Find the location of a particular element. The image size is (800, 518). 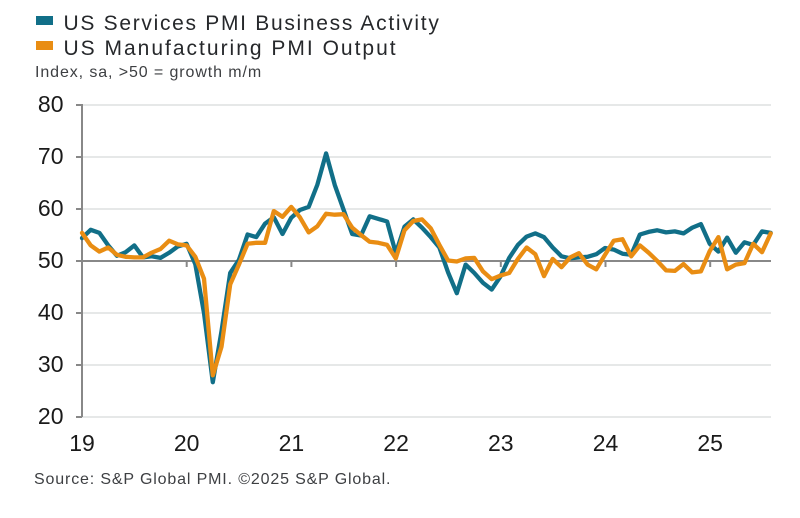

svg-text:US Services PMI Business Activ: US Services PMI Business Activity is located at coordinates (252, 23).